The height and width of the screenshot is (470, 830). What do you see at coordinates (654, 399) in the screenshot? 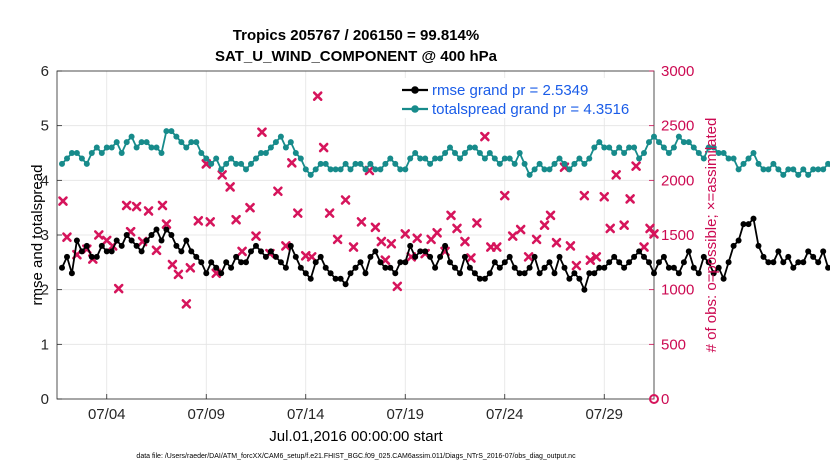
I see `obs-possible-marker` at bounding box center [654, 399].